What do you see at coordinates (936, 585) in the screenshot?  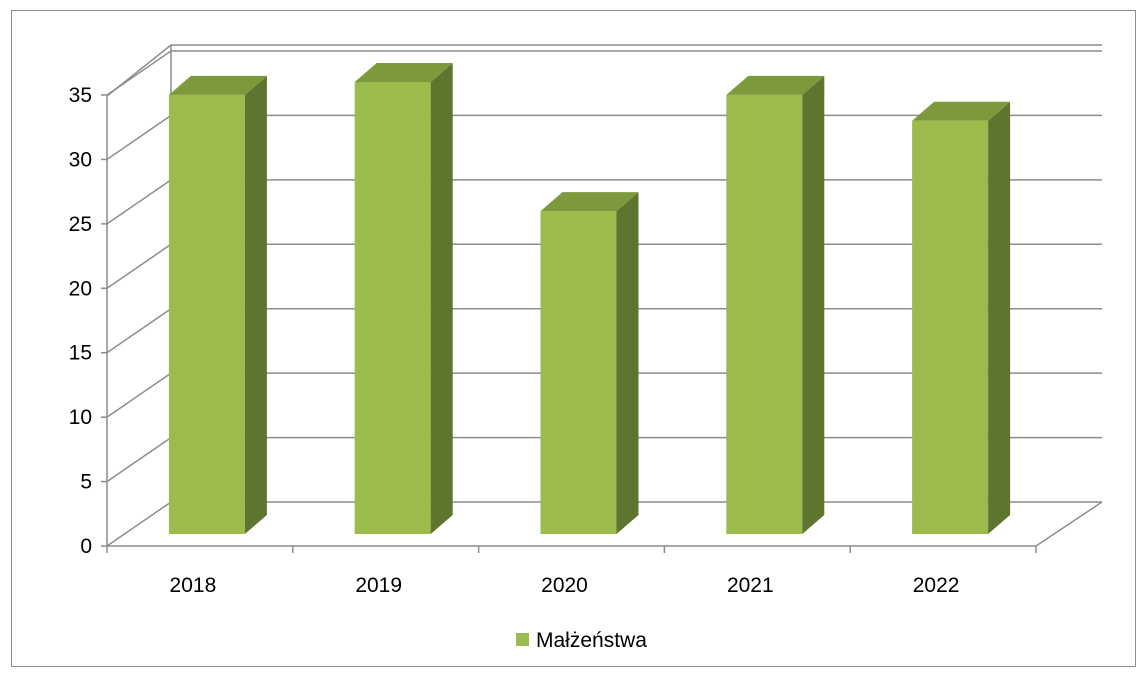 I see `x-tick-label-2022: 2022` at bounding box center [936, 585].